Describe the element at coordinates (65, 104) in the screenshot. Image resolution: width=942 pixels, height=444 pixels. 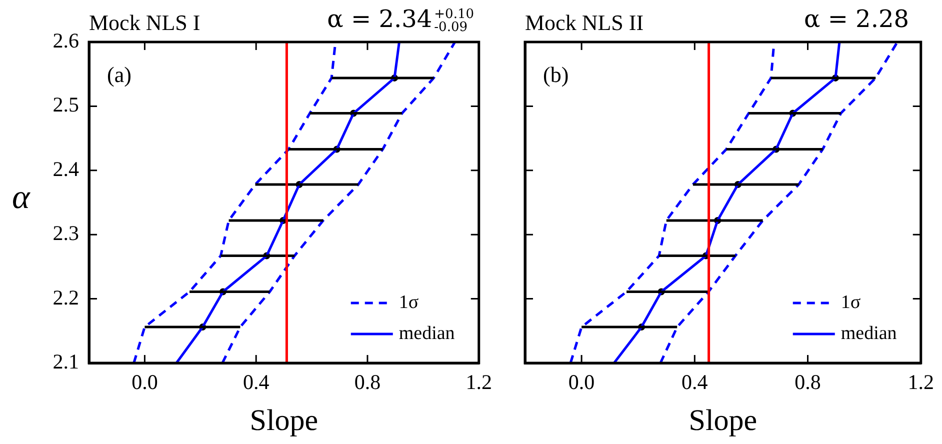
I see `y-tick-label: 2.5` at that location.